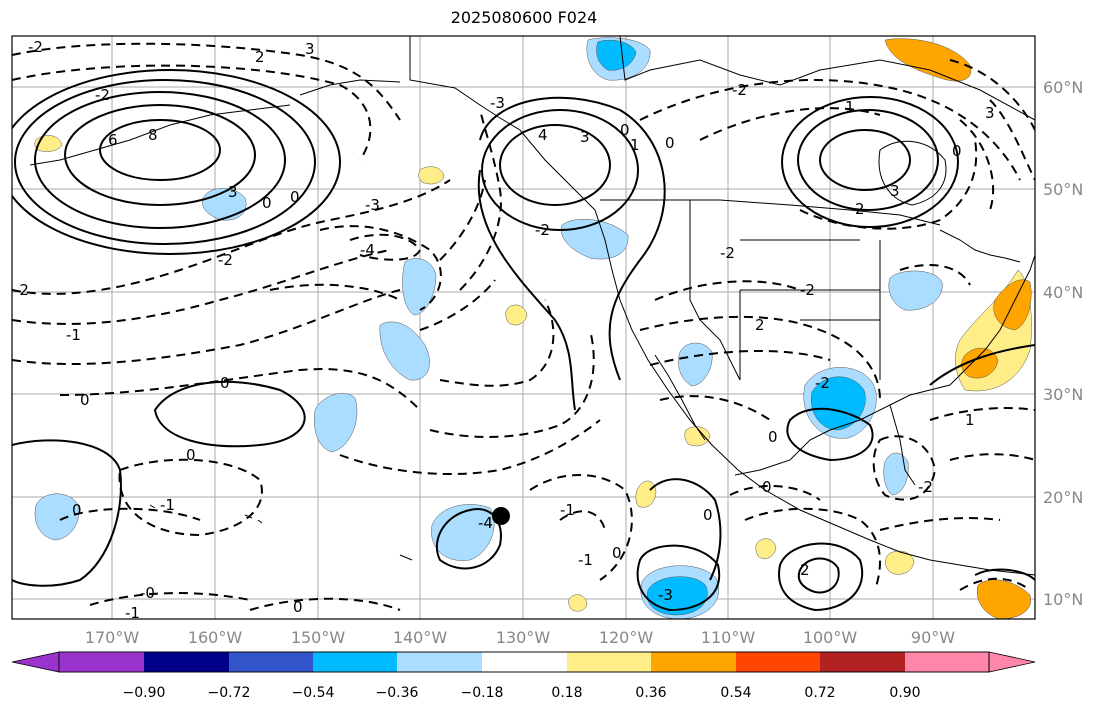 The image size is (1105, 712). I want to click on shade-se-corner, so click(1003, 599).